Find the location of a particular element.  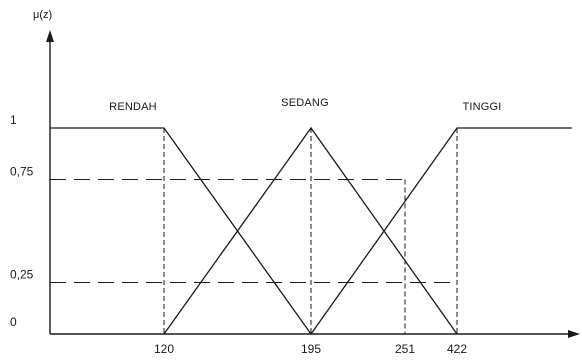

series-label-sedang: SEDANG is located at coordinates (305, 103).